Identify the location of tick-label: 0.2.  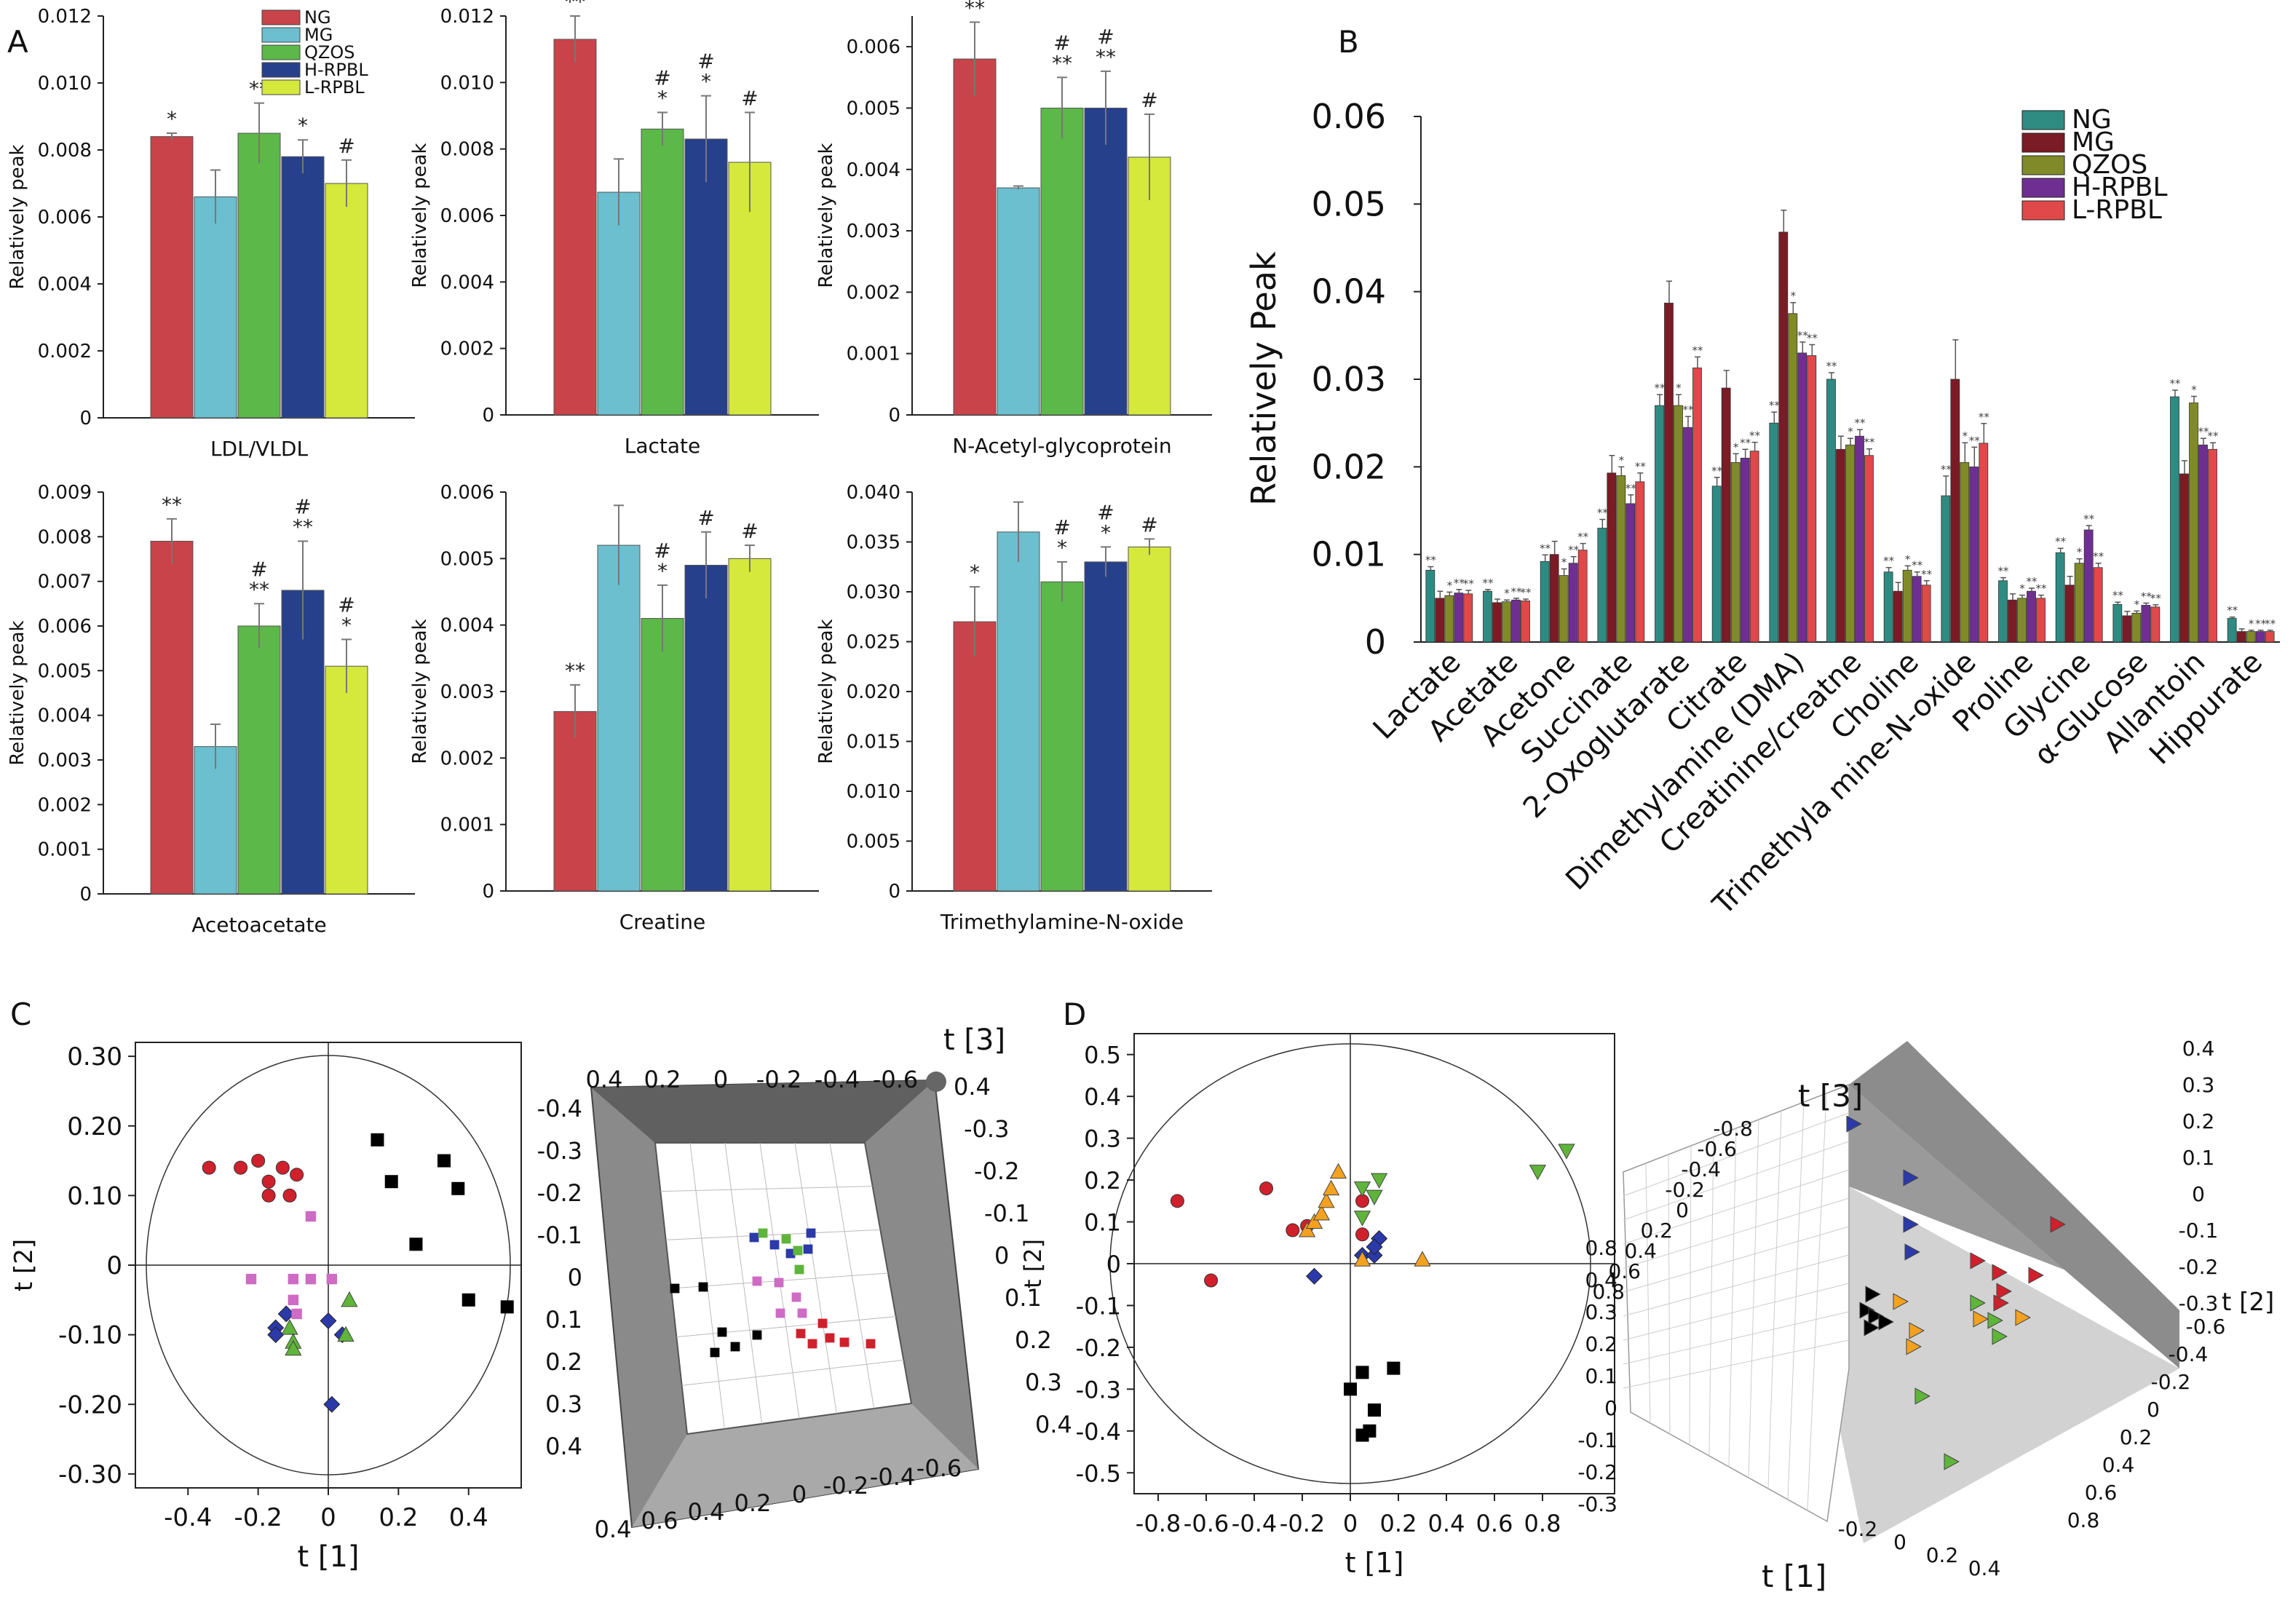
(662, 1079).